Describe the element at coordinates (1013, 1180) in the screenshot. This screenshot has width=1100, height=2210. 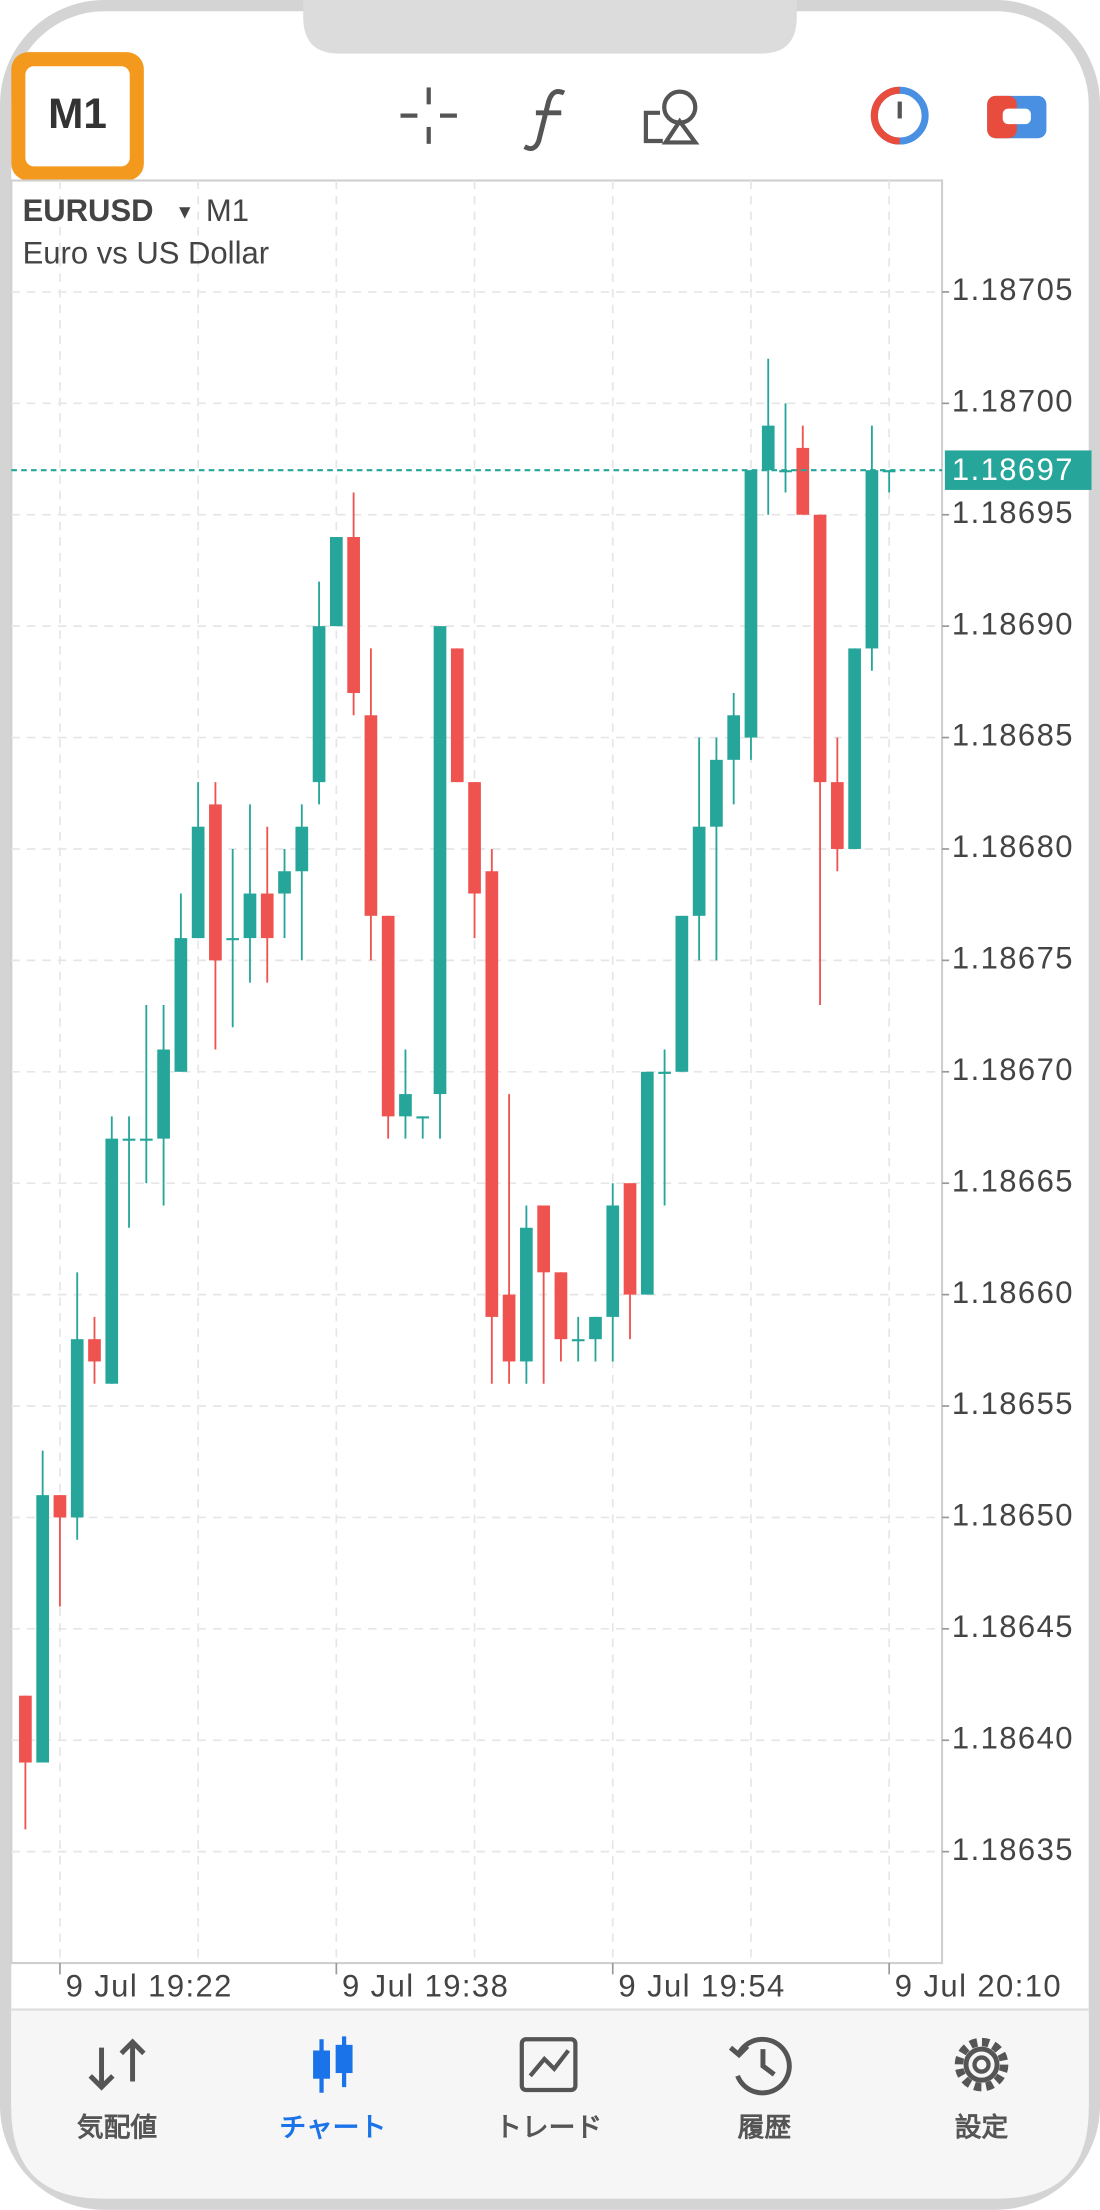
I see `y-tick-label: 1.18665` at that location.